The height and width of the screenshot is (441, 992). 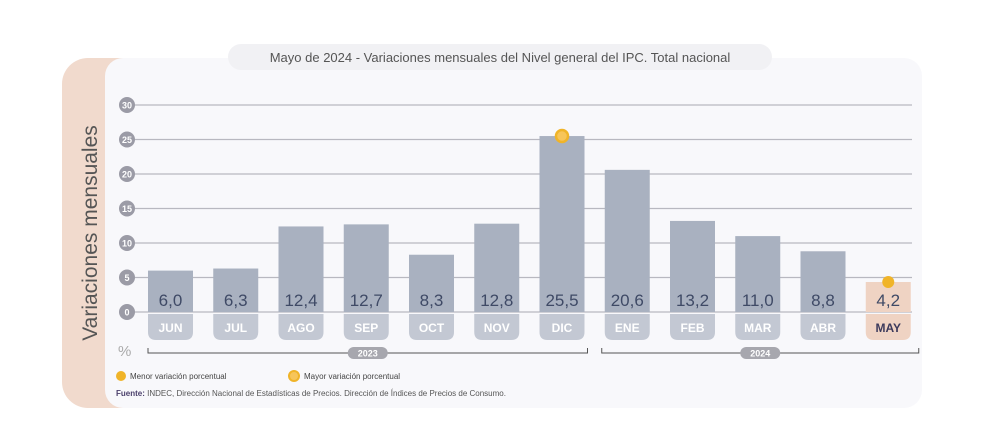 I want to click on legend-min-label: Menor variación porcentual, so click(x=178, y=376).